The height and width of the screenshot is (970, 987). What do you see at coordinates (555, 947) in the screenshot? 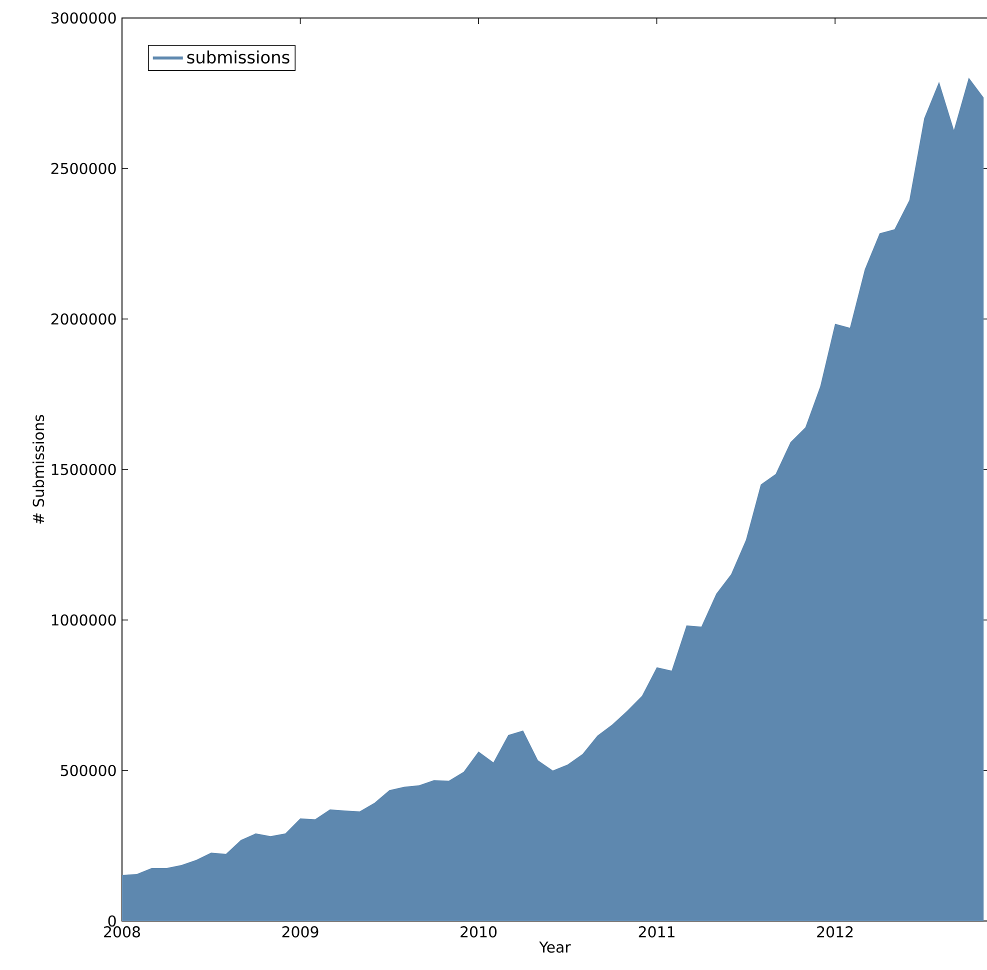
I see `x-axis-title: Year` at bounding box center [555, 947].